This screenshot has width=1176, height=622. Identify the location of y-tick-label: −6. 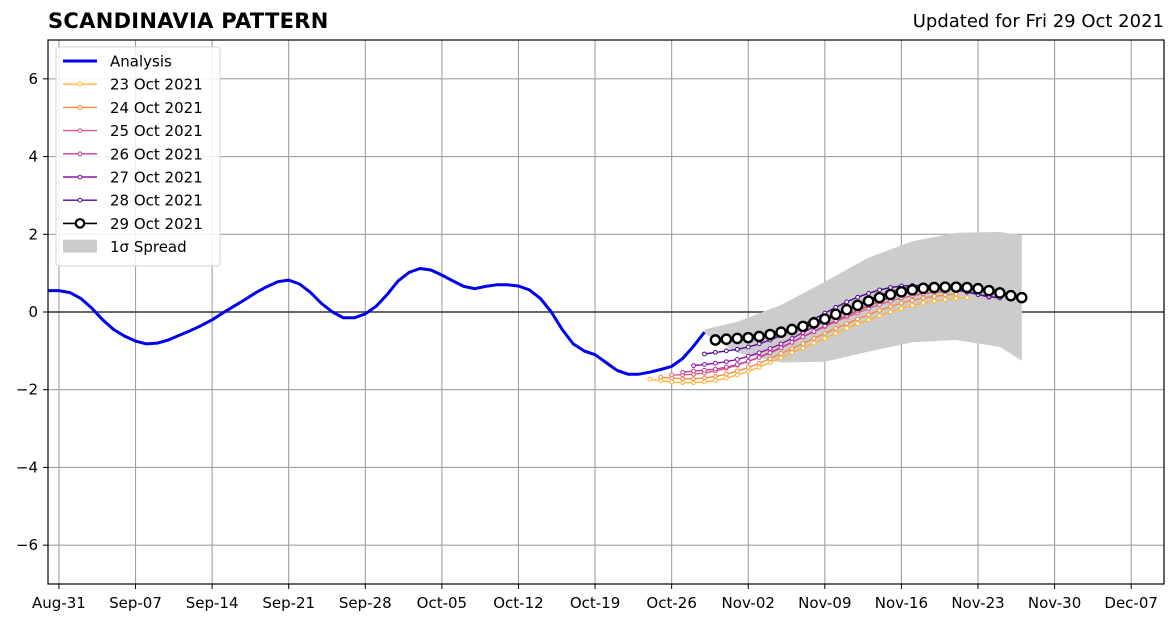
(27, 545).